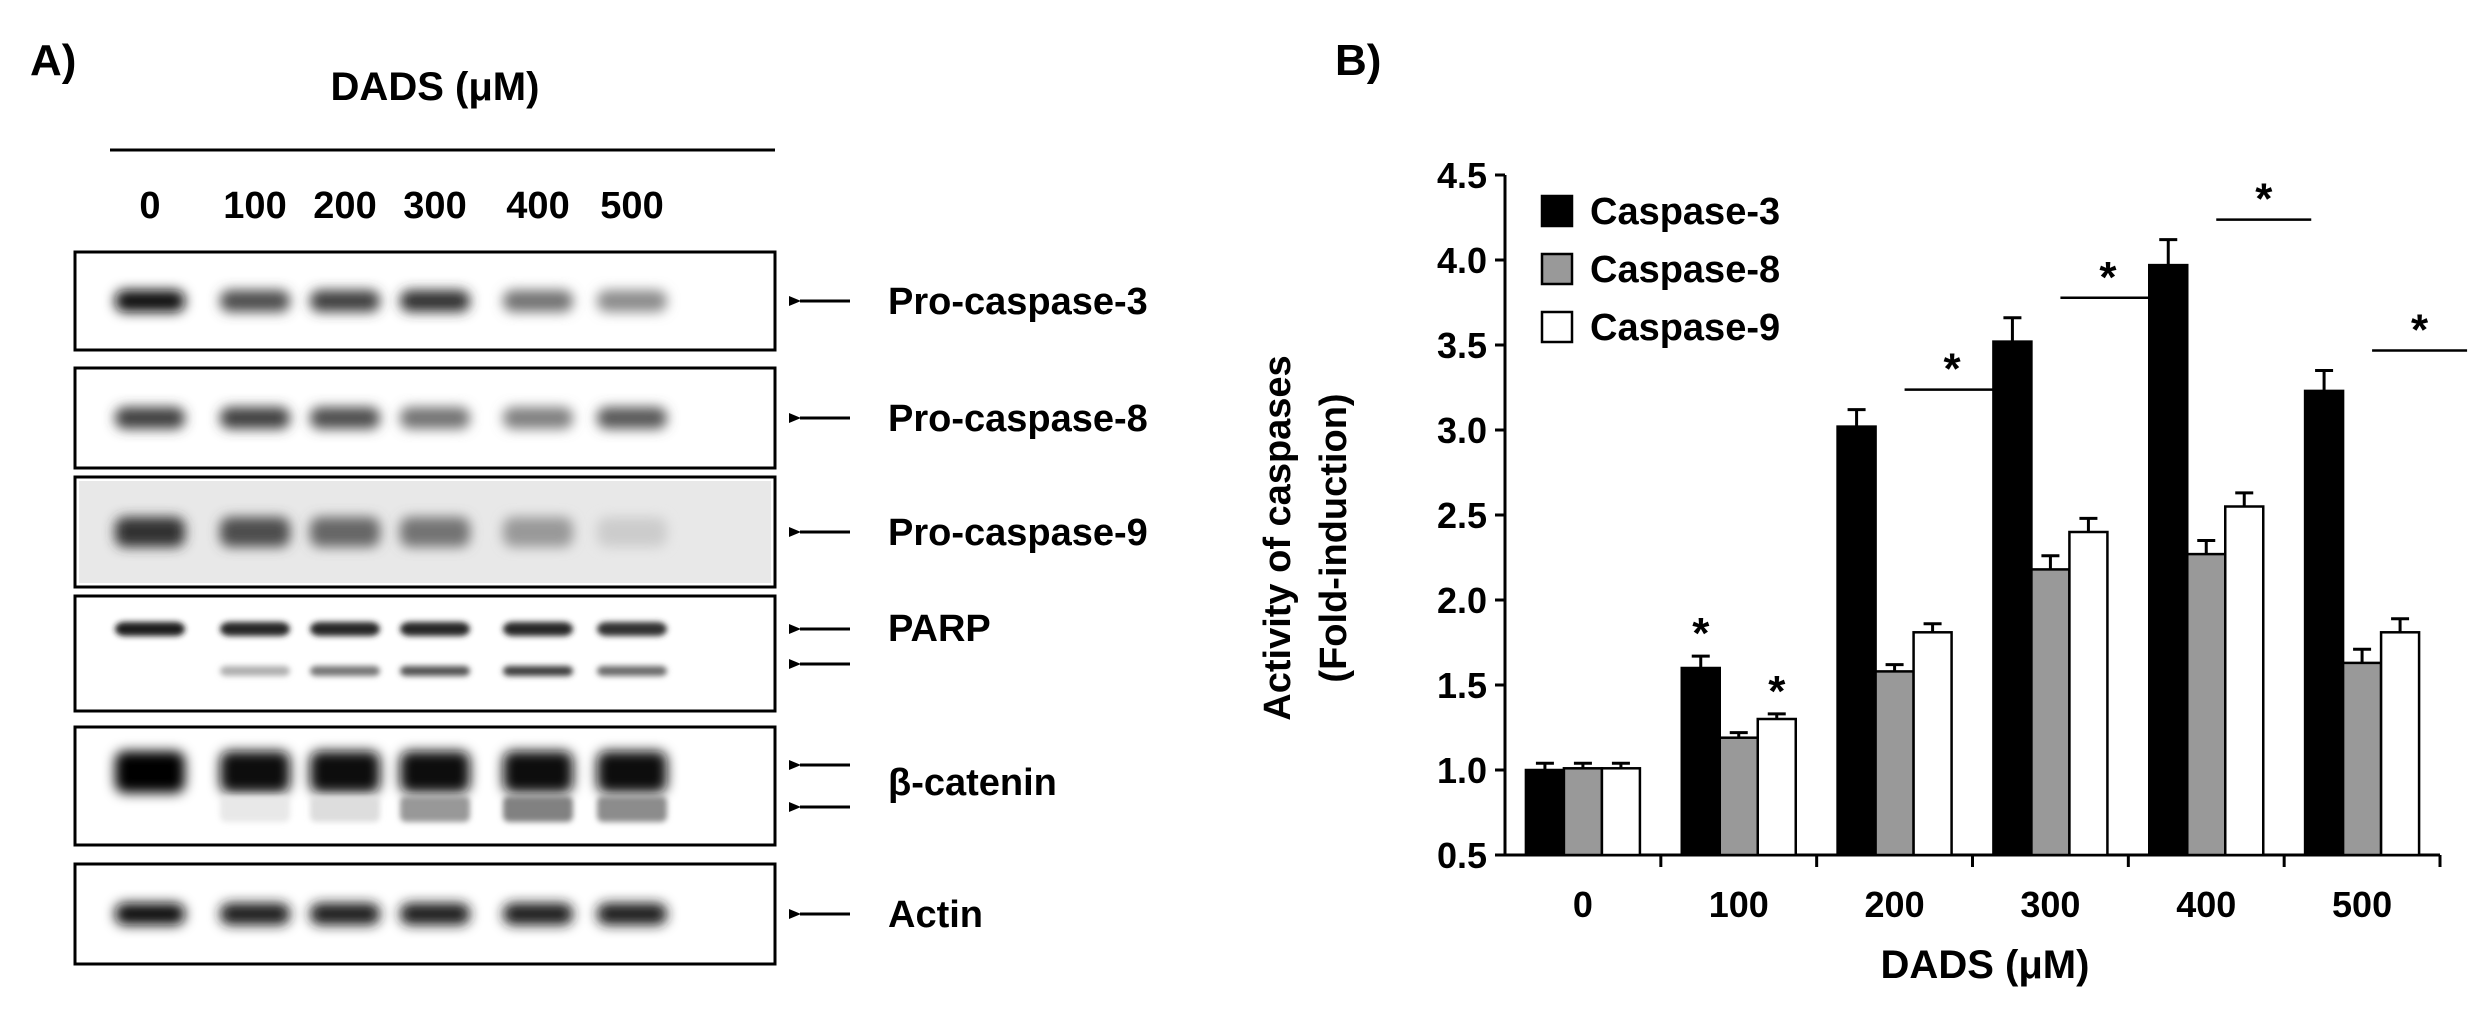 This screenshot has height=1020, width=2485. I want to click on y-axis: 0.5 1.0 1.5 2.0 2.5 3.0 3.5 4.0 4.5, so click(1472, 515).